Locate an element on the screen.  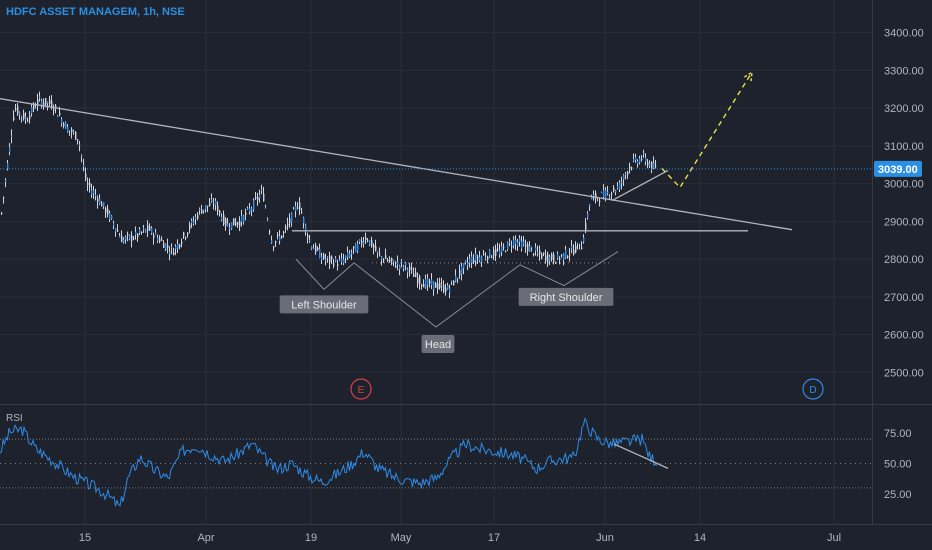
rsi-line is located at coordinates (329, 462).